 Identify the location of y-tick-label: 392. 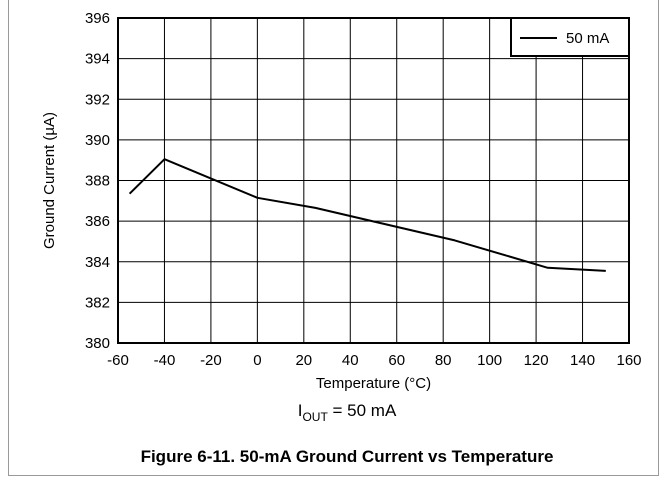
(97, 99).